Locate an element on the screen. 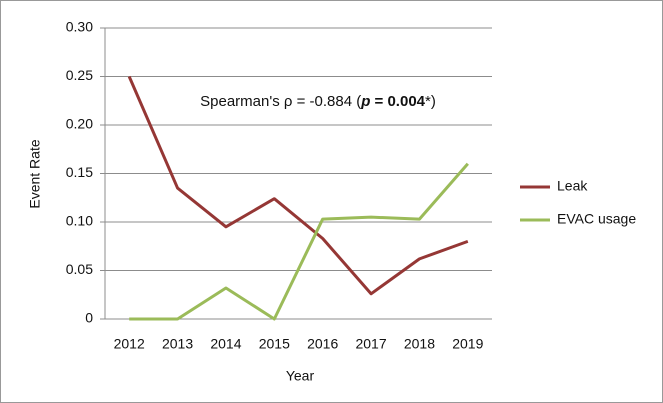 The height and width of the screenshot is (403, 663). y-tick-label: 0.10 is located at coordinates (79, 221).